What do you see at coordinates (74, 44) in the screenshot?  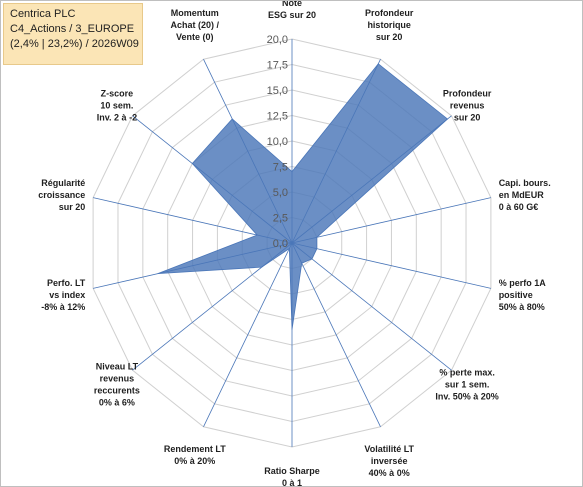 I see `info-period: (2,4% | 23,2%) / 2026W09` at bounding box center [74, 44].